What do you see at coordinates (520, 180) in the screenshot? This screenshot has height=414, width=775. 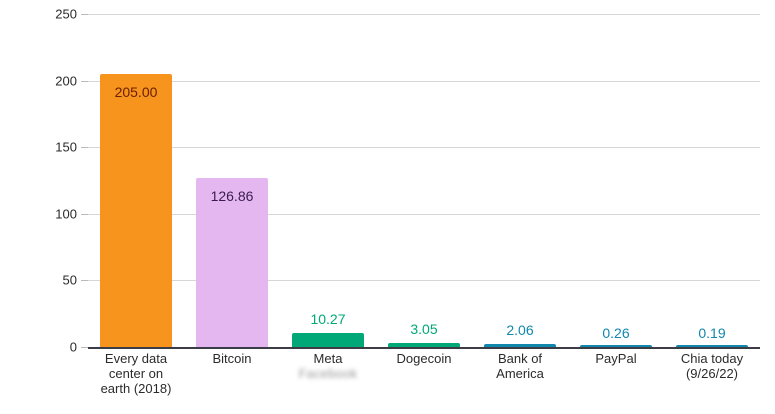 I see `bar-group: 2.06` at bounding box center [520, 180].